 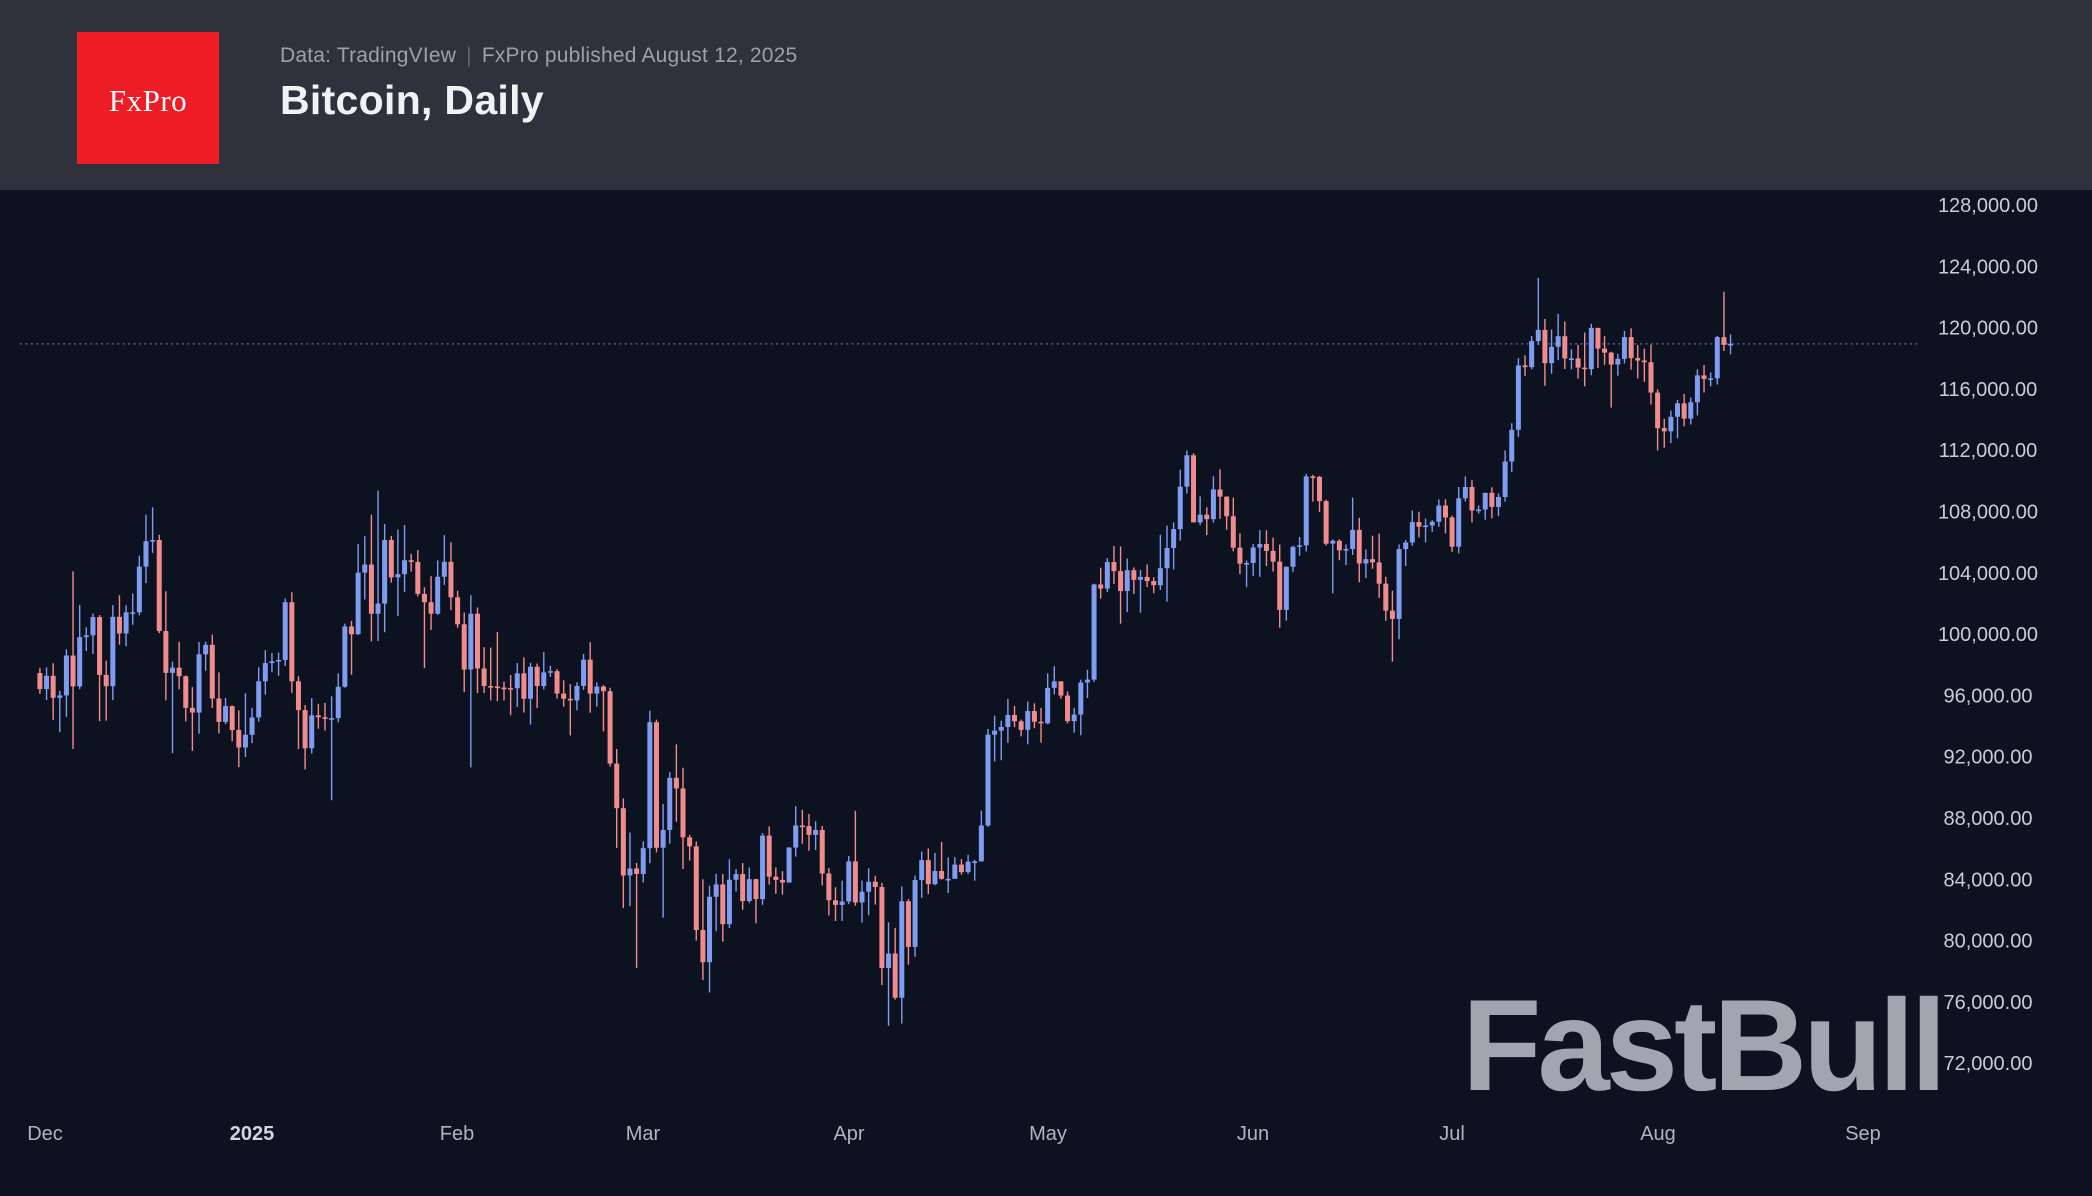 I want to click on chart-title: Bitcoin, Daily, so click(x=412, y=100).